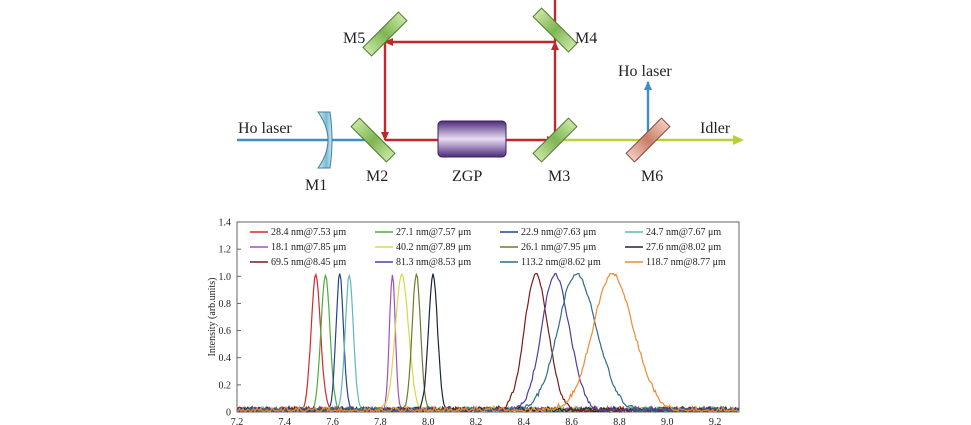 Image resolution: width=971 pixels, height=425 pixels. What do you see at coordinates (652, 176) in the screenshot?
I see `label-m6: M6` at bounding box center [652, 176].